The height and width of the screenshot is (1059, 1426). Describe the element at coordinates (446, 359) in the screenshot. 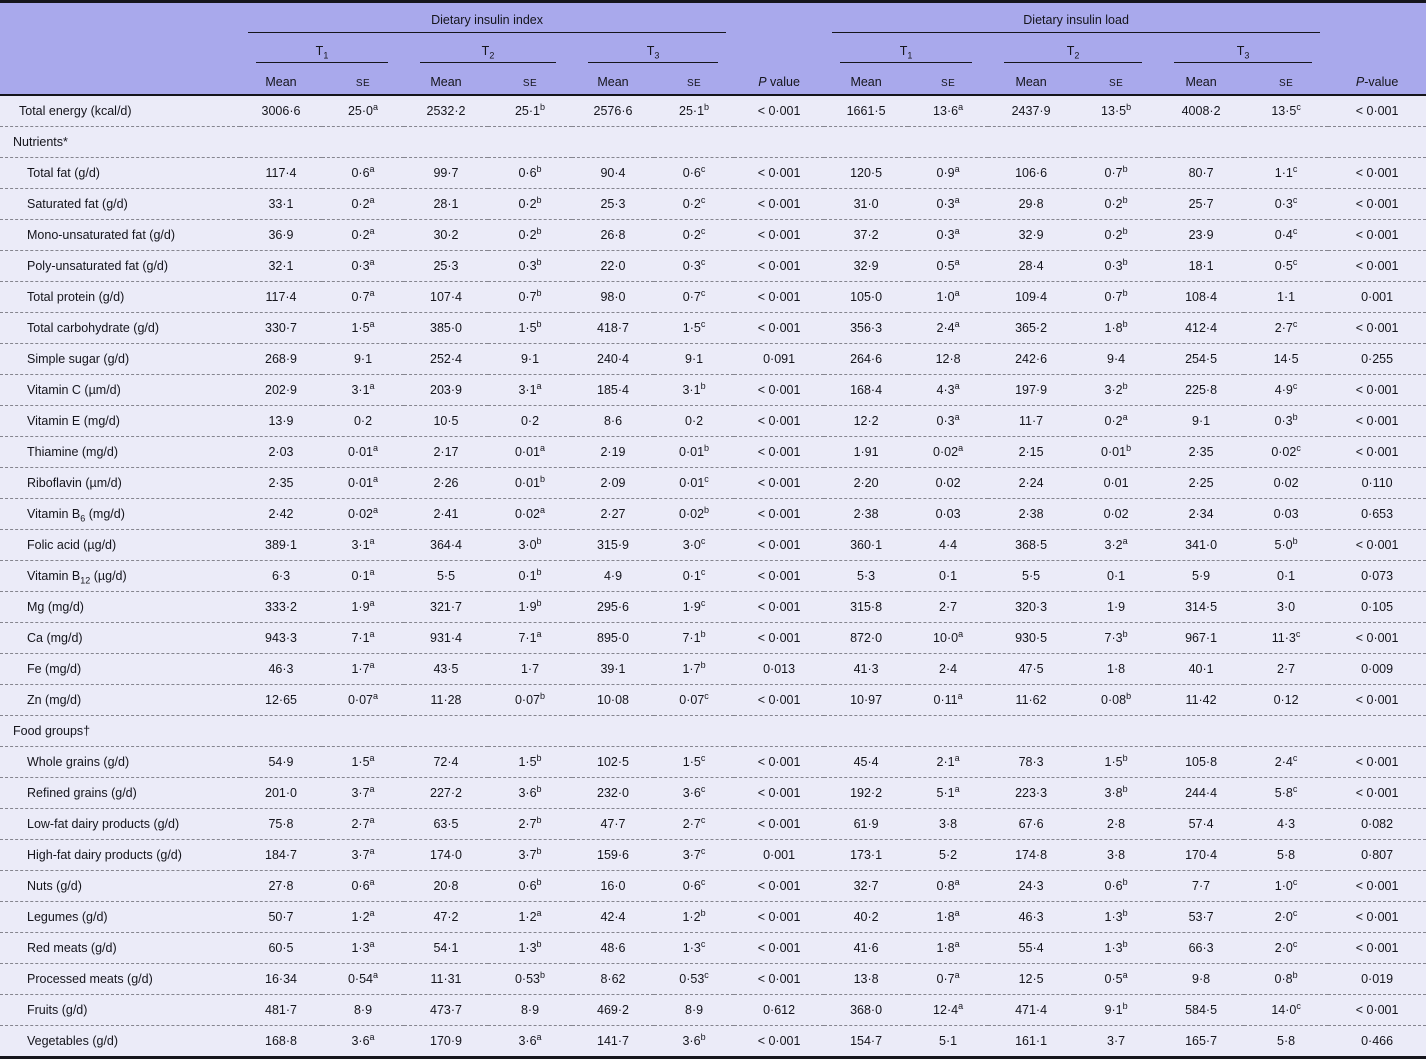

I see `cell-mean: 252·4` at that location.